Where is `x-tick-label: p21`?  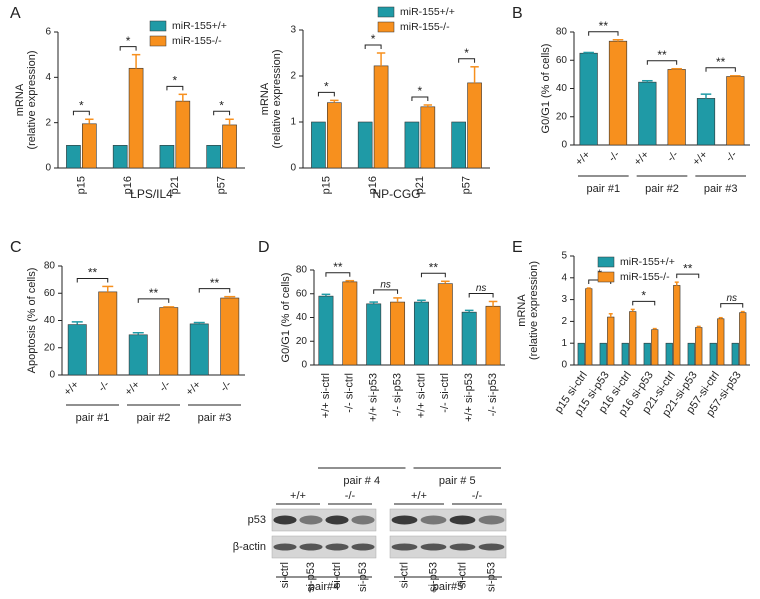 x-tick-label: p21 is located at coordinates (420, 185).